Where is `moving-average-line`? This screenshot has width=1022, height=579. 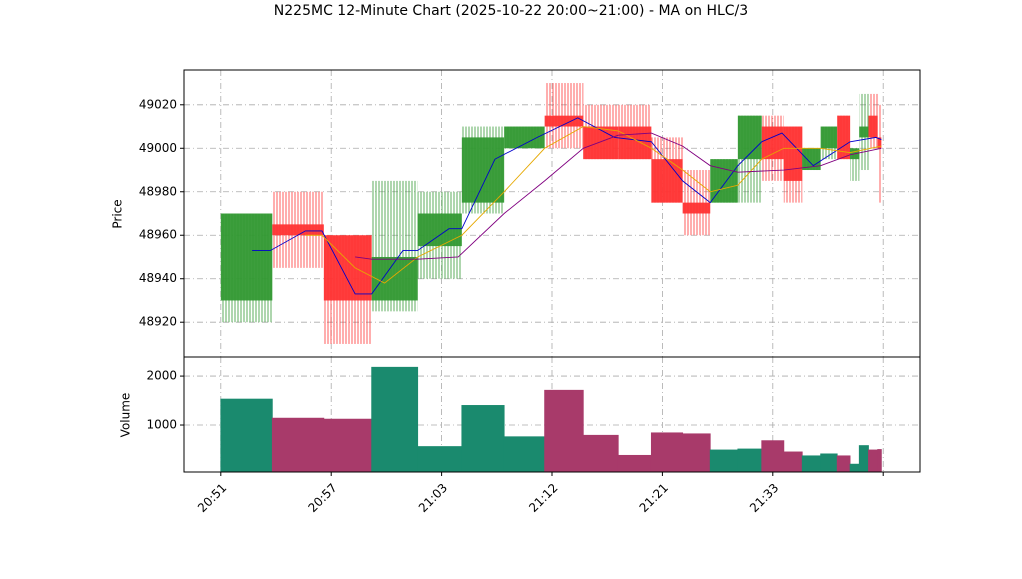
moving-average-line is located at coordinates (618, 196).